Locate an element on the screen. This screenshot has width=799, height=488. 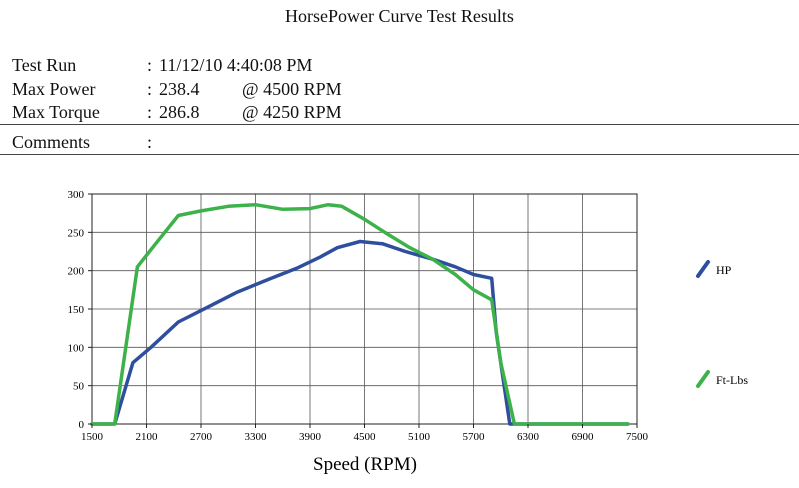
x-tick-label: 5100 is located at coordinates (419, 437).